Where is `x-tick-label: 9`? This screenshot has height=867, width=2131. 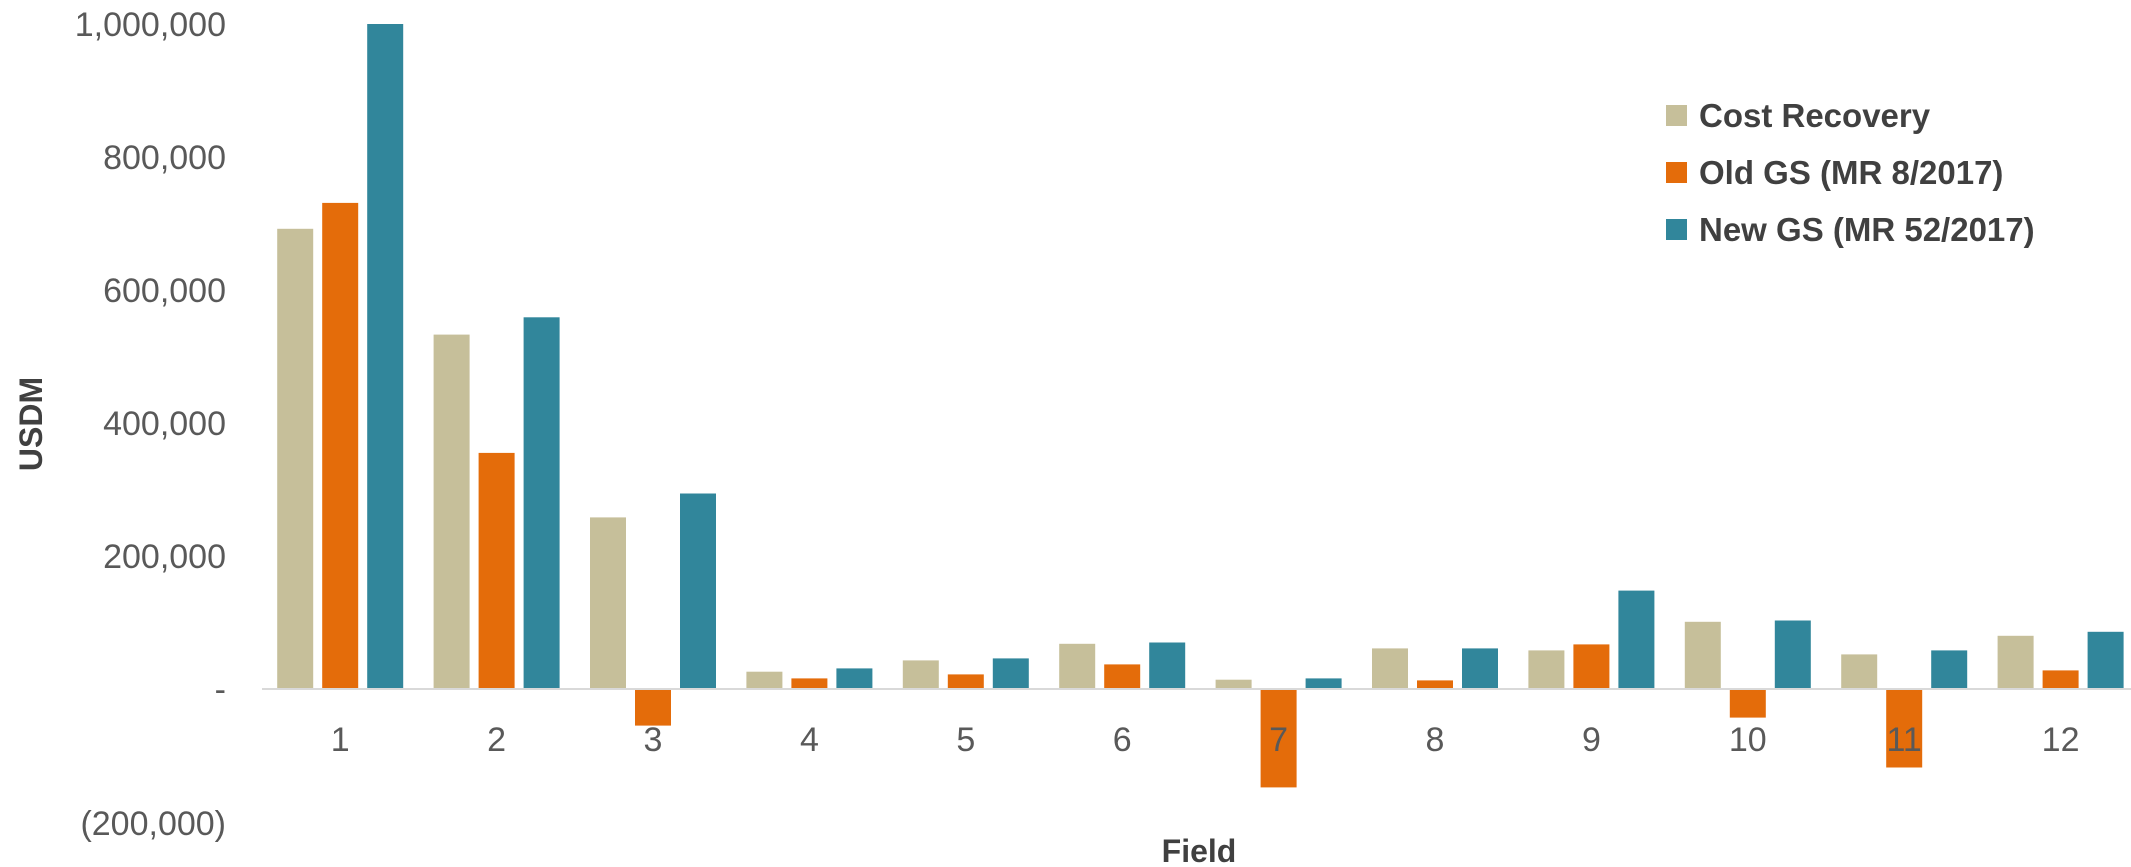
x-tick-label: 9 is located at coordinates (1591, 740).